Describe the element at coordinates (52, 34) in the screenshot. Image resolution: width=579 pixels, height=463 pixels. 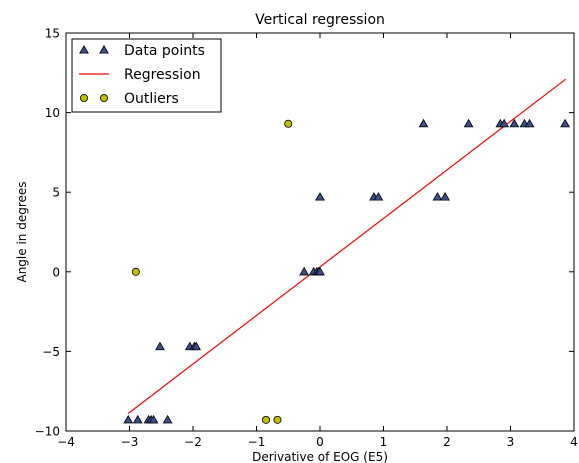
I see `y-tick-label: 15` at that location.